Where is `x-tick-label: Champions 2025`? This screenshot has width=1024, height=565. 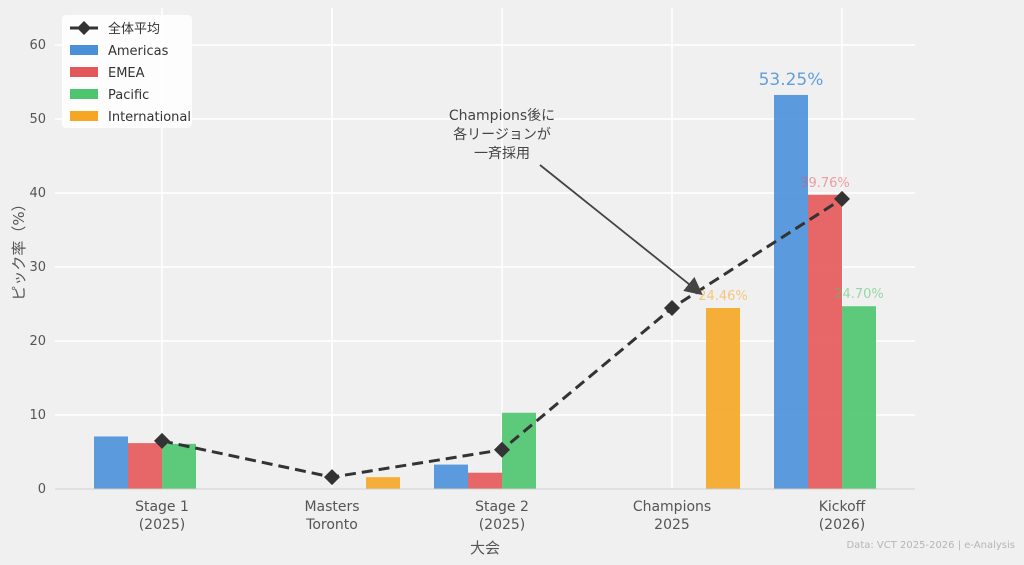
x-tick-label: Champions 2025 is located at coordinates (672, 516).